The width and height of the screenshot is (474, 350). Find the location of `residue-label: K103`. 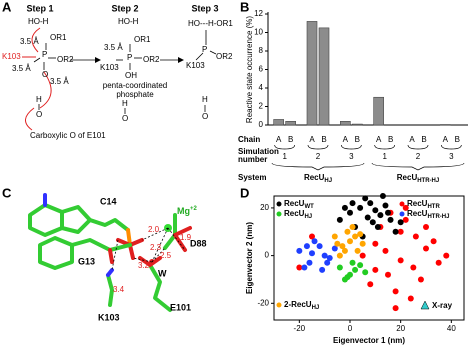

residue-label: K103 is located at coordinates (109, 317).